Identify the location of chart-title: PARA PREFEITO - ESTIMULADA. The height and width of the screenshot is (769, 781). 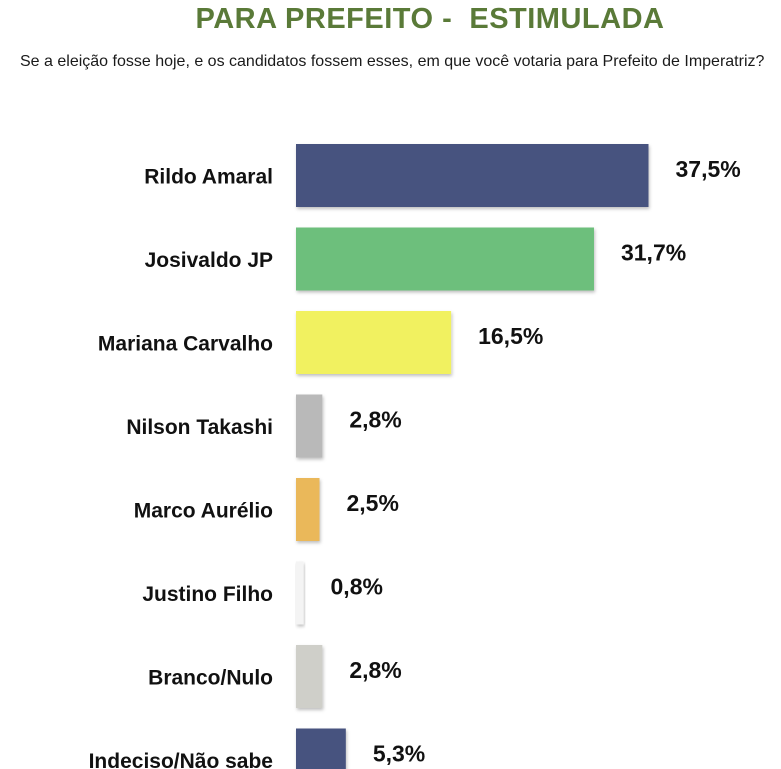
(430, 19).